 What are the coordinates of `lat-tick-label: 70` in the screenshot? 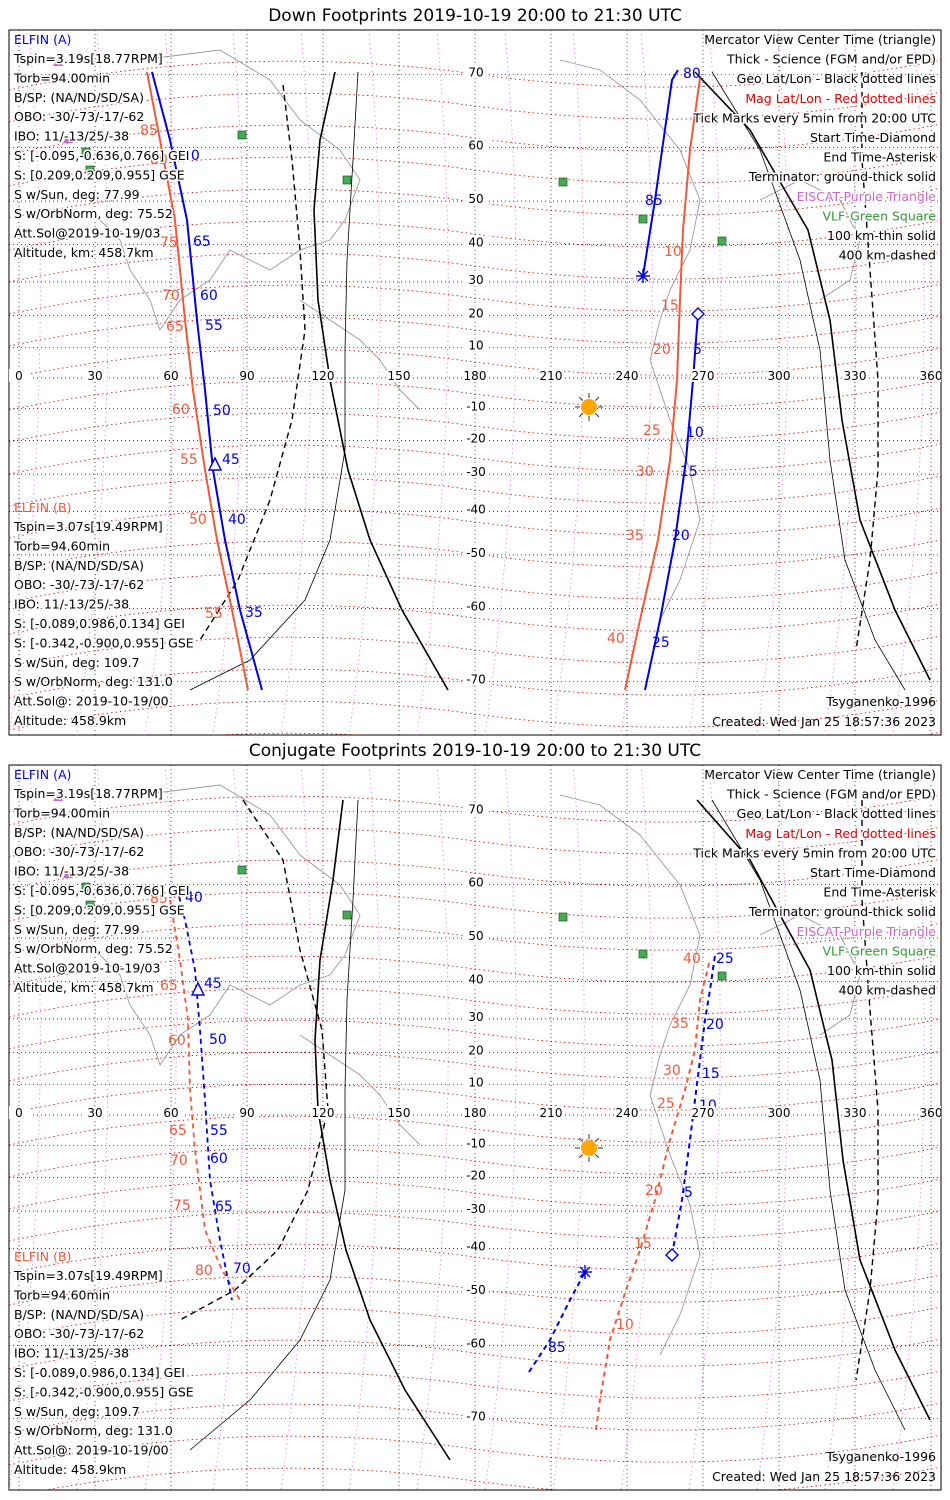 It's located at (475, 72).